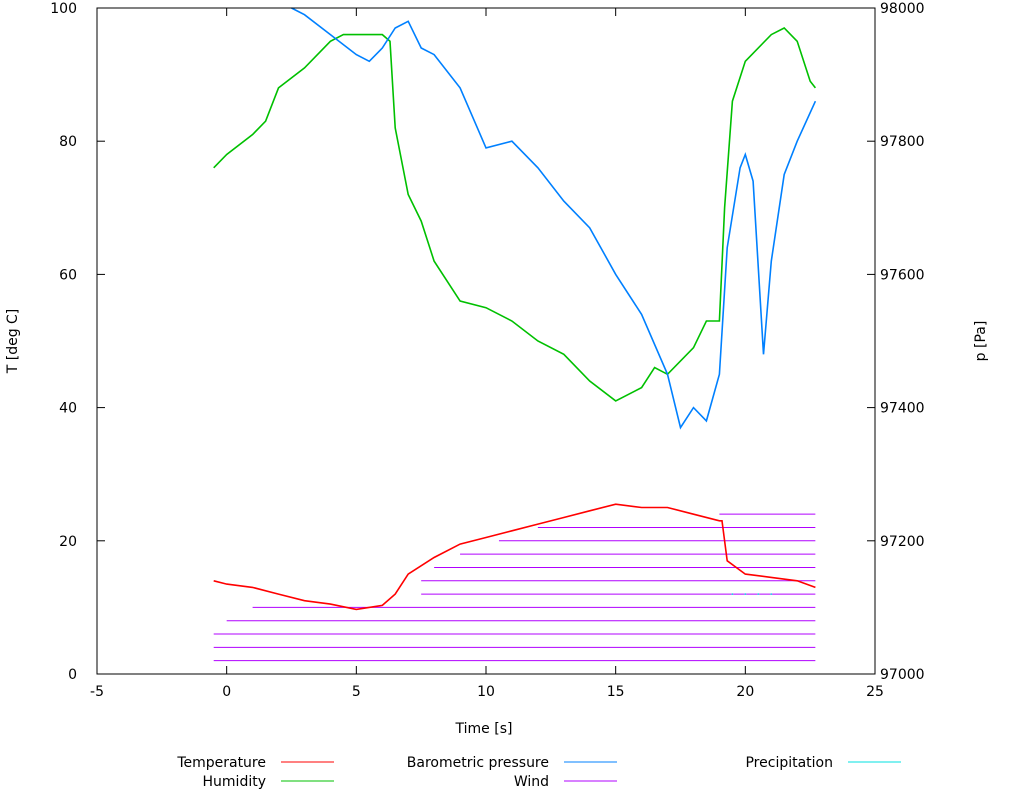  Describe the element at coordinates (486, 692) in the screenshot. I see `x-tick-label: 10` at that location.